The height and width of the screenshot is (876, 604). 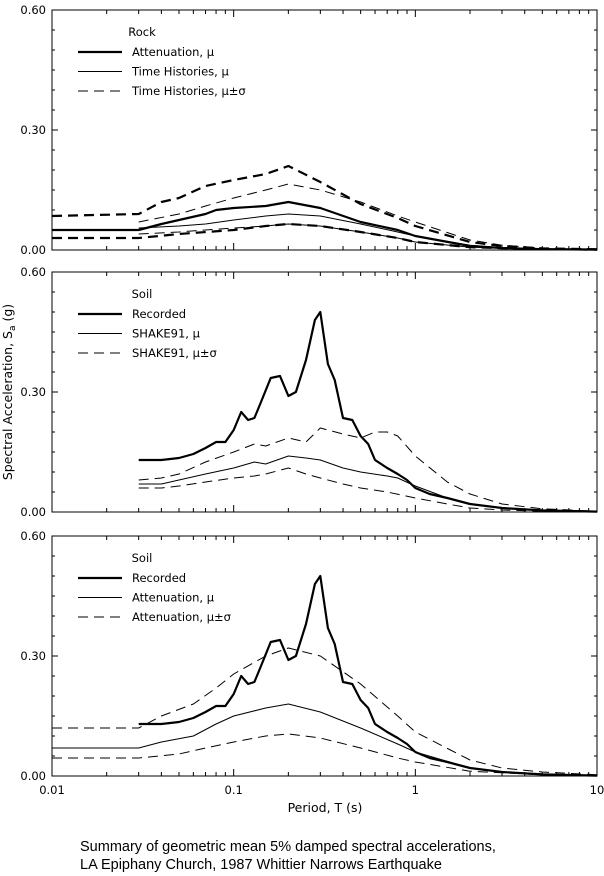 I want to click on legend-entry: SHAKE91, μ±σ, so click(x=174, y=353).